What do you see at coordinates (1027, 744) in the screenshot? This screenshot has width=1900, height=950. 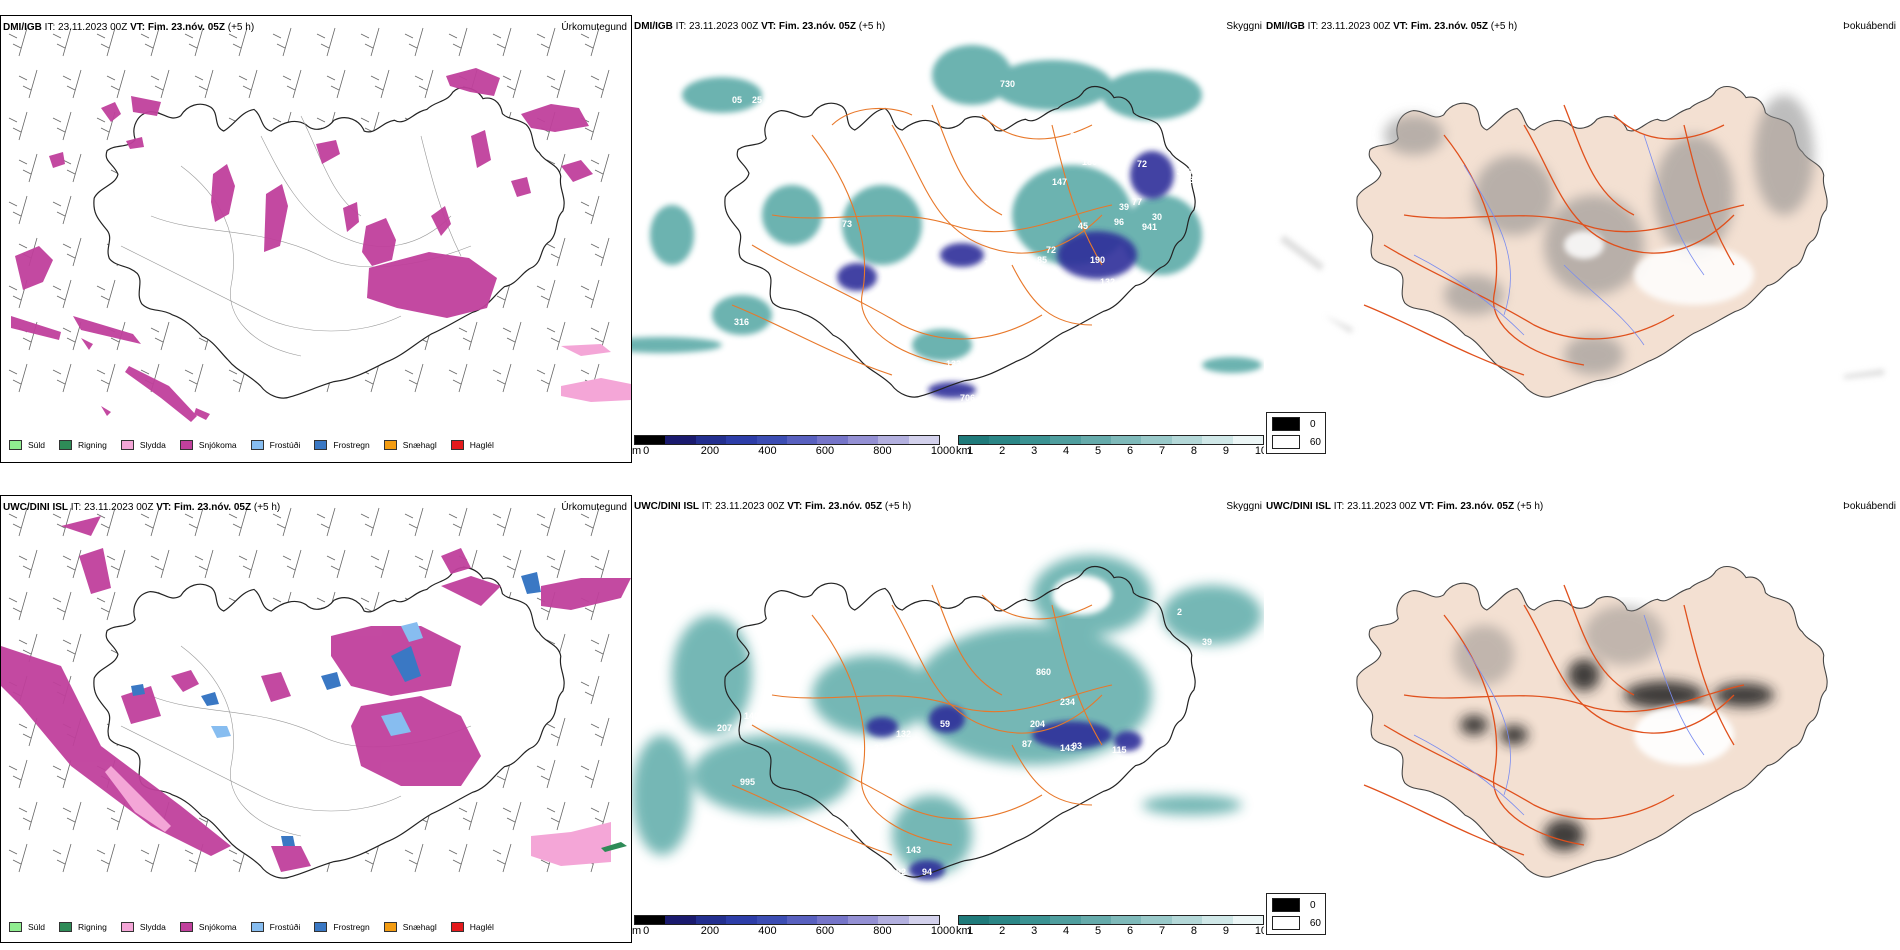 I see `cloud-base-label: 87` at bounding box center [1027, 744].